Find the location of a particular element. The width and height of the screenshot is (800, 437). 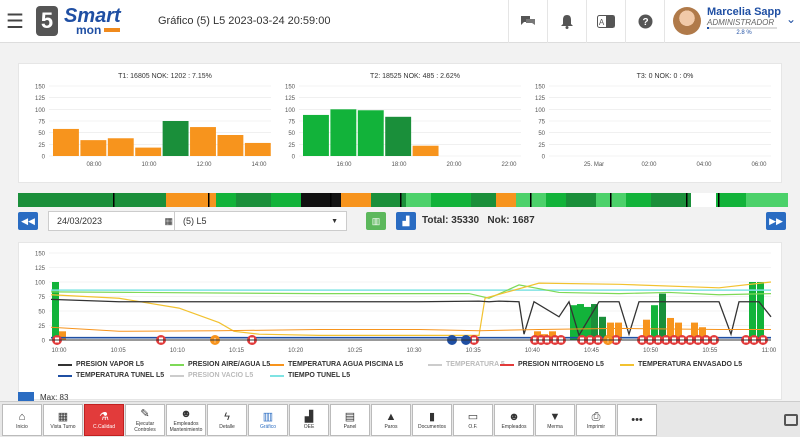

y-tick-label: 125 is located at coordinates (40, 269).